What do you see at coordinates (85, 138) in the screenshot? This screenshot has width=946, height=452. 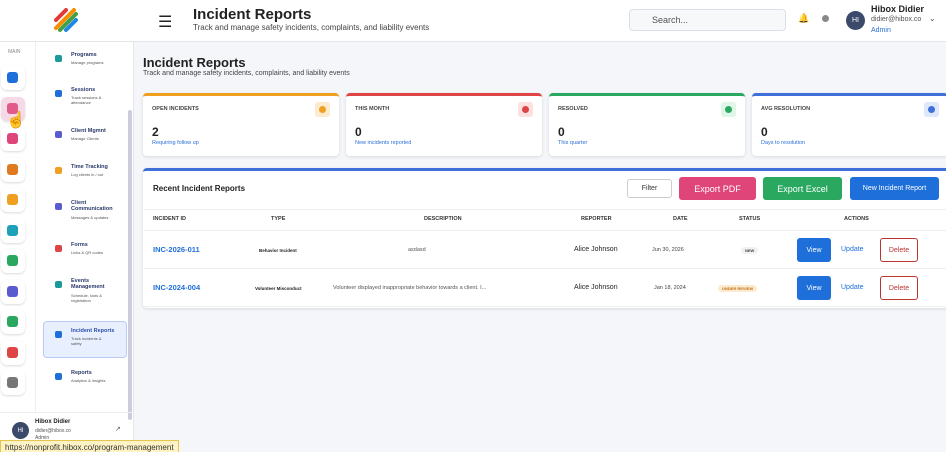 I see `nav-desc: Manage Clients` at bounding box center [85, 138].